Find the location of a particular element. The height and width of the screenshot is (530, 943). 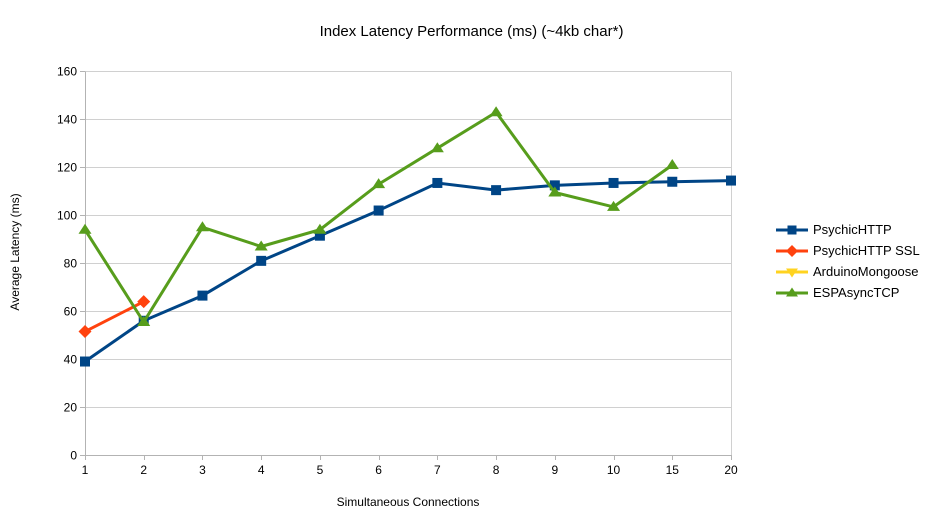

diamond-legend-icon is located at coordinates (792, 251).